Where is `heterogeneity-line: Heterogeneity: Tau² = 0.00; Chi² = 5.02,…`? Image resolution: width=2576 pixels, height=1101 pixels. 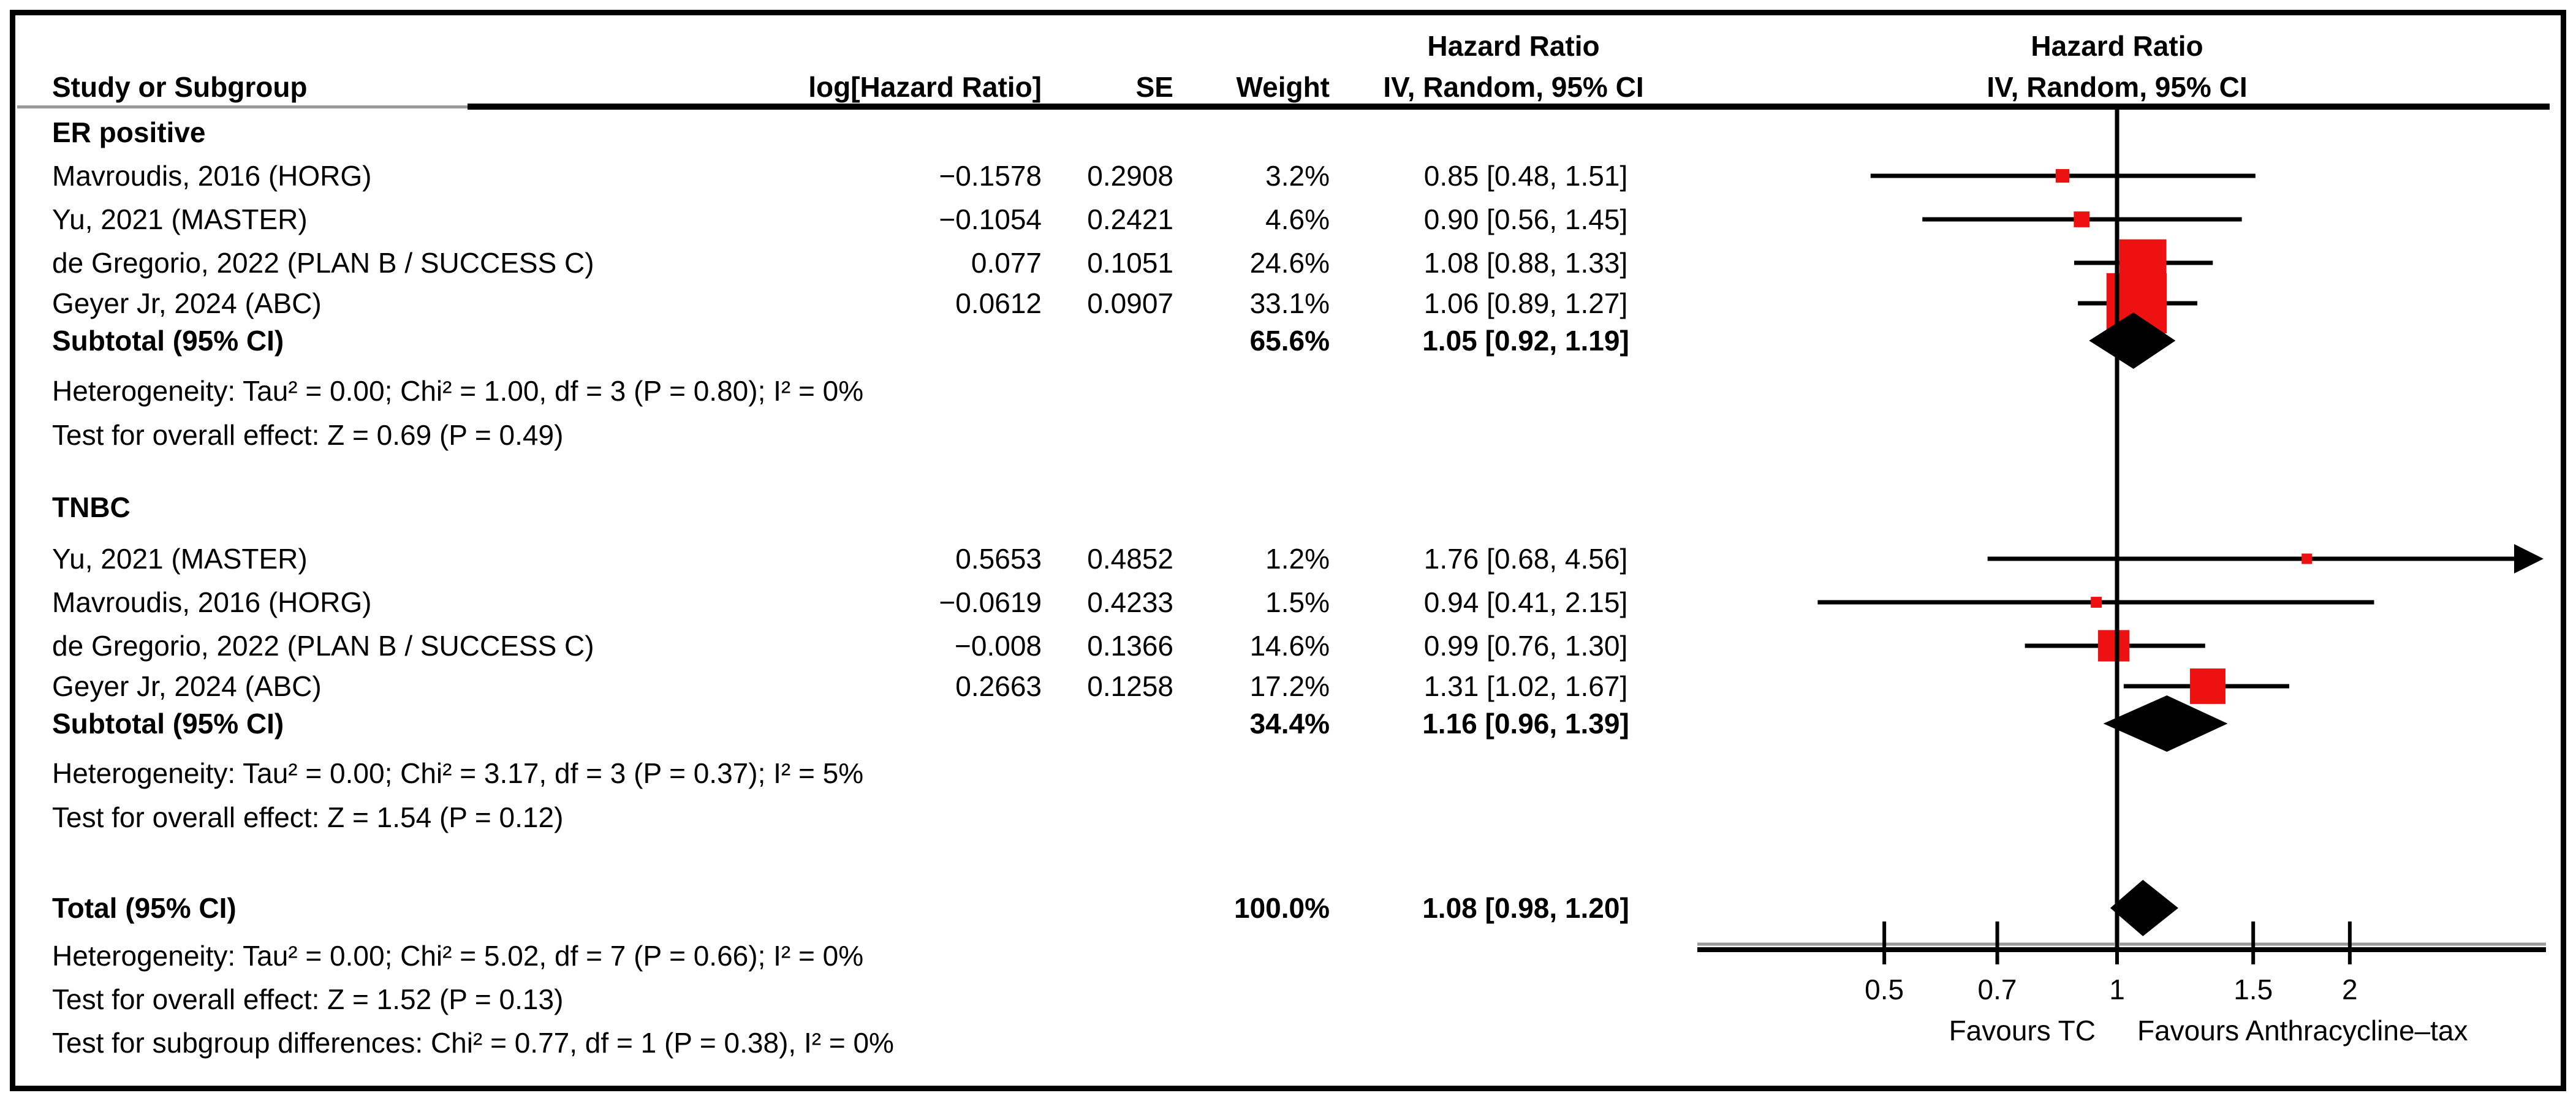
heterogeneity-line: Heterogeneity: Tau² = 0.00; Chi² = 5.02,… is located at coordinates (458, 956).